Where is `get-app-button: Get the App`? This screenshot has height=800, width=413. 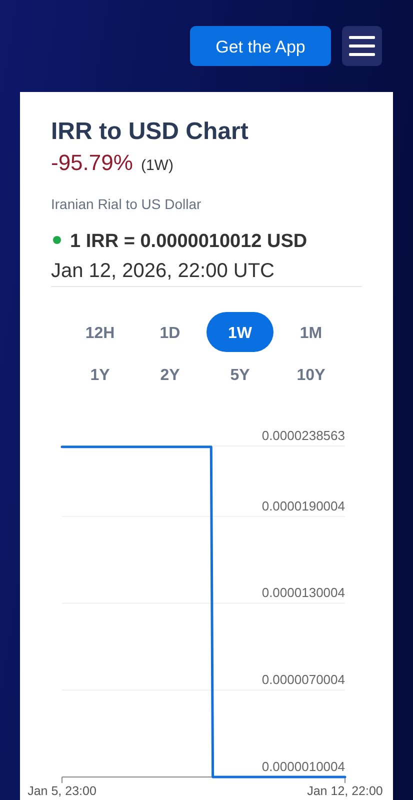
get-app-button: Get the App is located at coordinates (260, 46).